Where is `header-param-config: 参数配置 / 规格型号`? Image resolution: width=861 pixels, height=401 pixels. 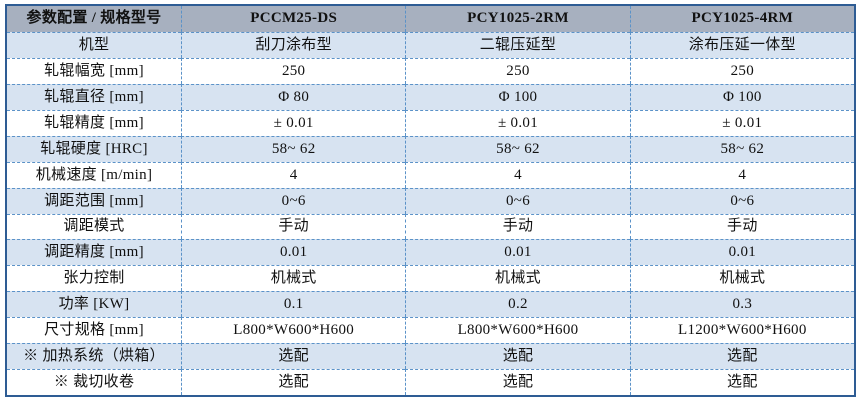
header-param-config: 参数配置 / 规格型号 is located at coordinates (94, 18).